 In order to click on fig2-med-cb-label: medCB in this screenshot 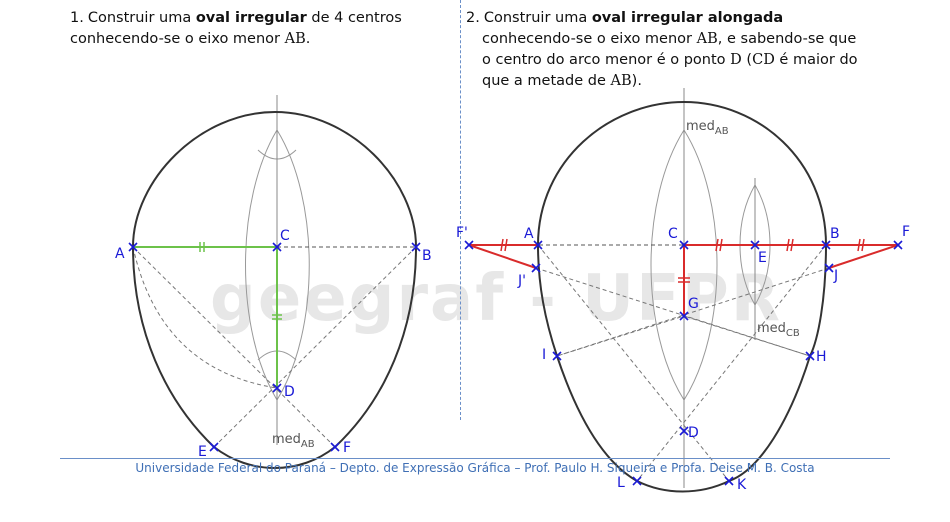, I will do `click(778, 330)`.